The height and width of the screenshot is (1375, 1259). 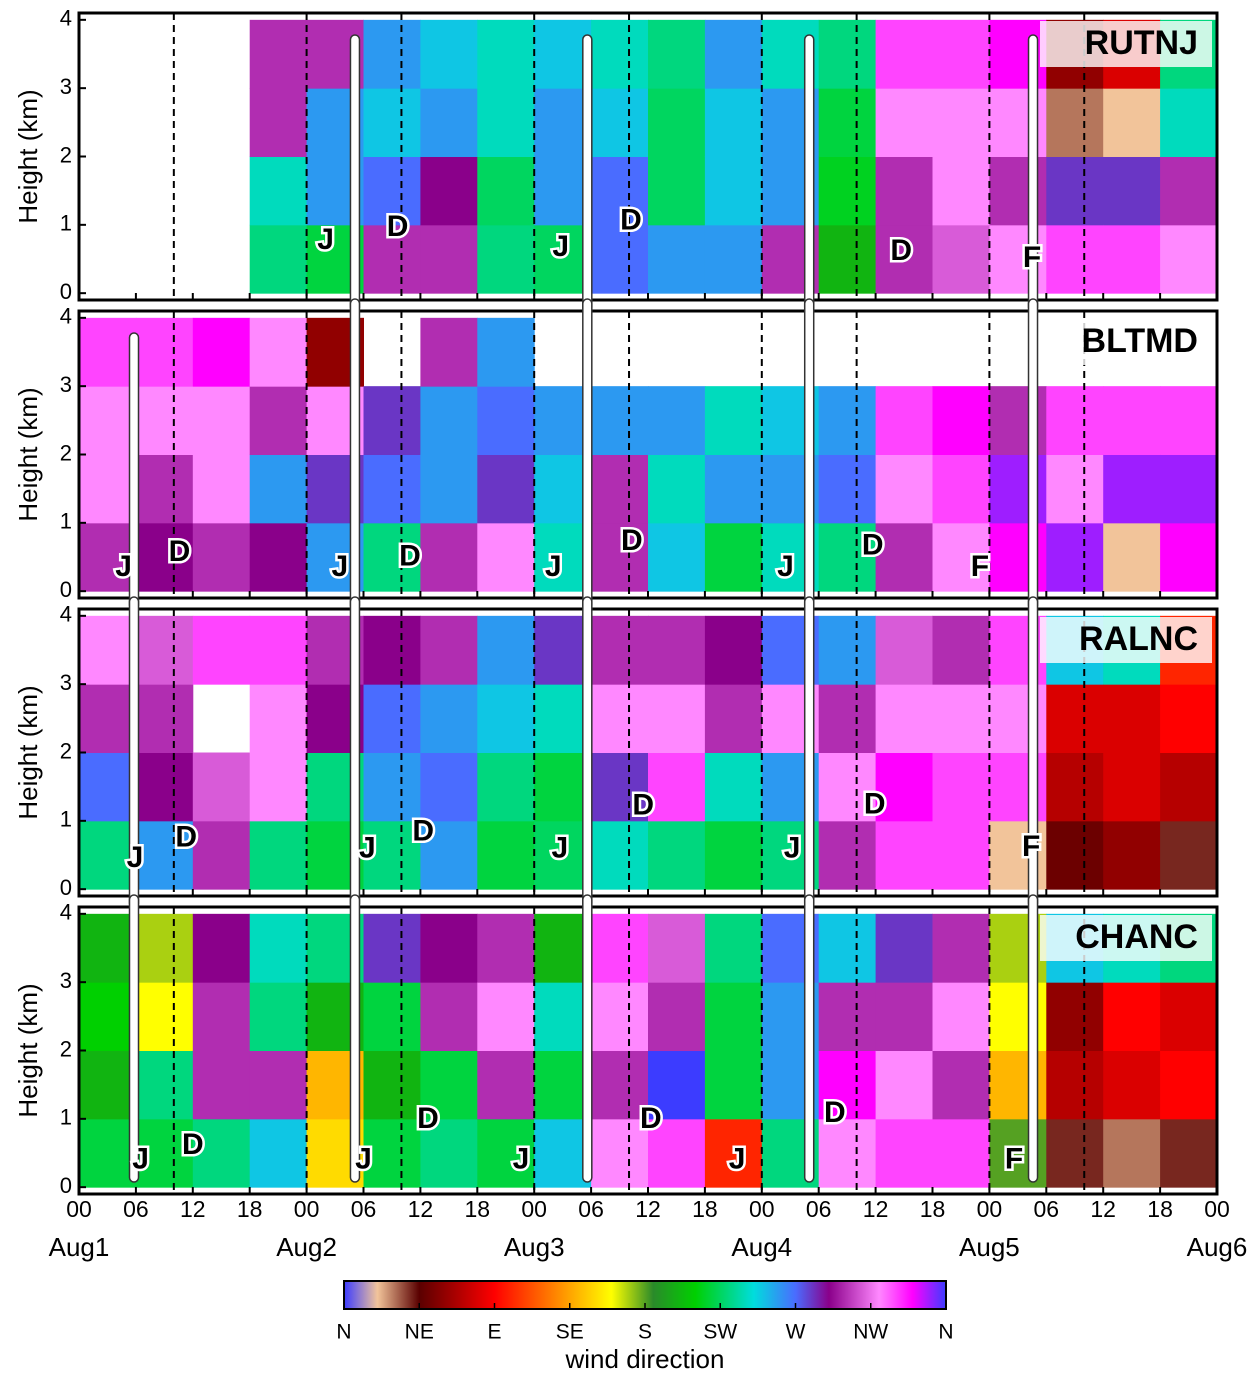 What do you see at coordinates (720, 1332) in the screenshot?
I see `colorbar-tick-label: SW` at bounding box center [720, 1332].